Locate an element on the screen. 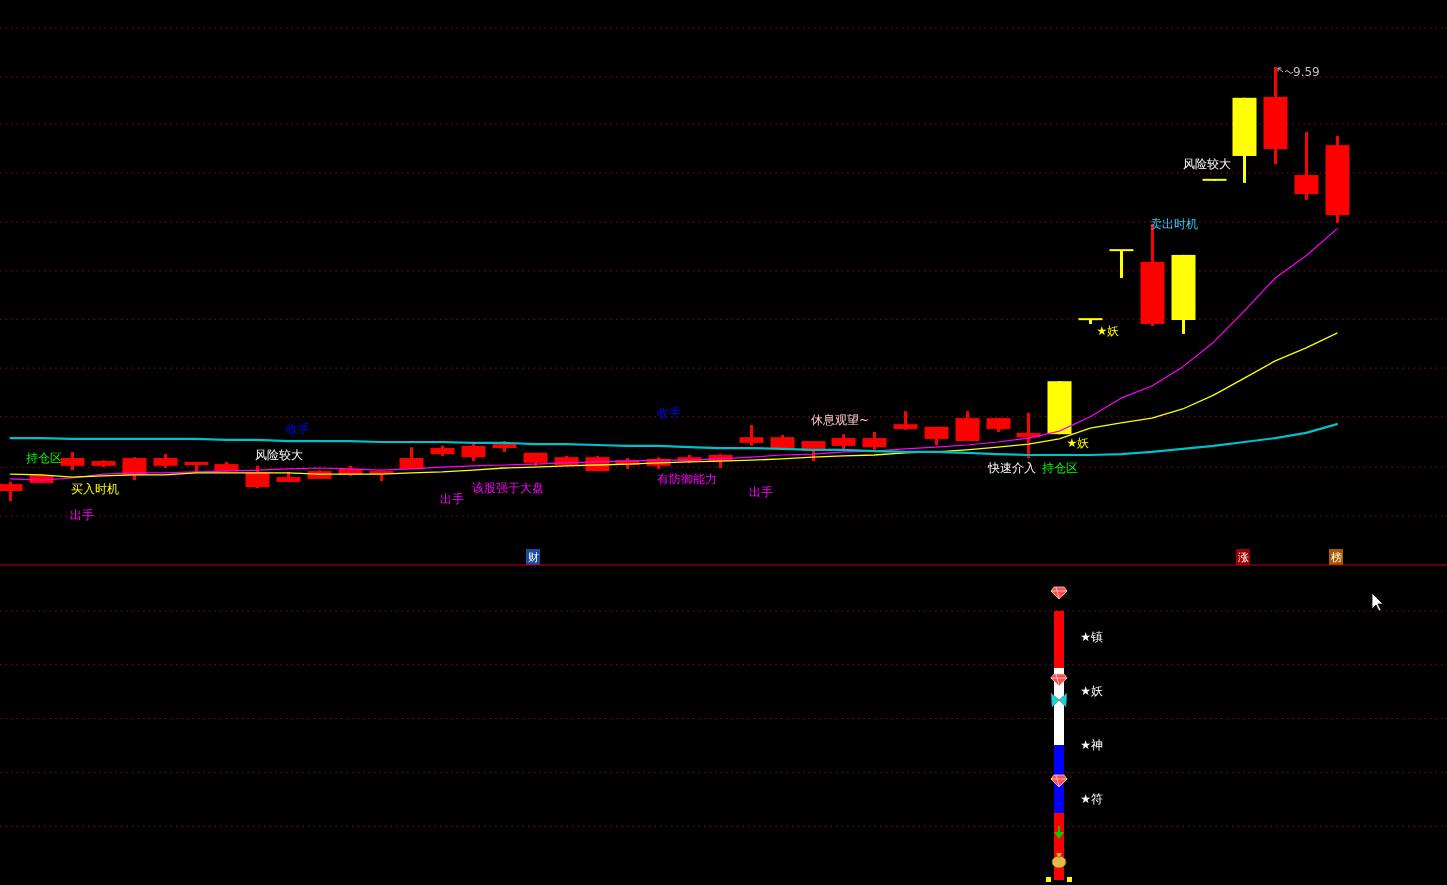 The width and height of the screenshot is (1447, 885). annotation: 财 is located at coordinates (533, 557).